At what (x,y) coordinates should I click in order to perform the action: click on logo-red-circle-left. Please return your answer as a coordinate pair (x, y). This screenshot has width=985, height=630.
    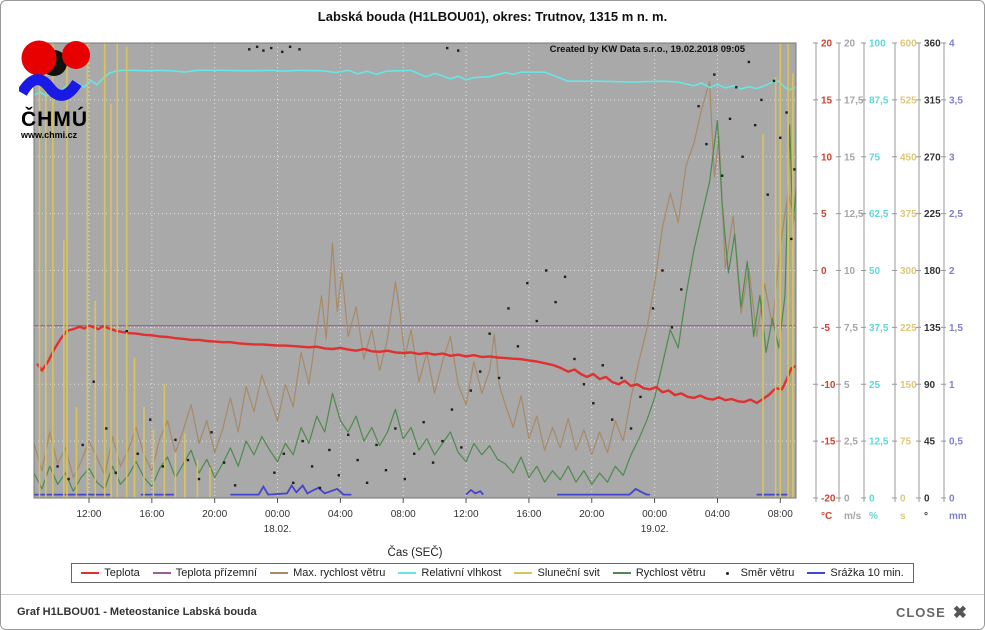
    Looking at the image, I should click on (39, 58).